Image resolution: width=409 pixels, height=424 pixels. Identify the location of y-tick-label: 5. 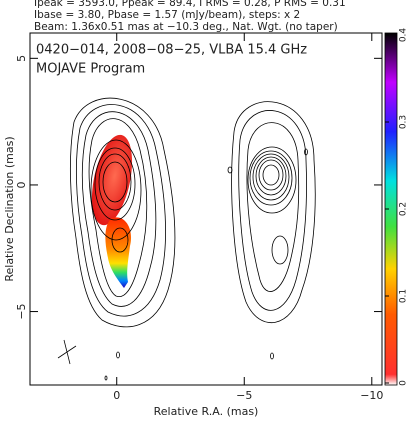
(21, 58).